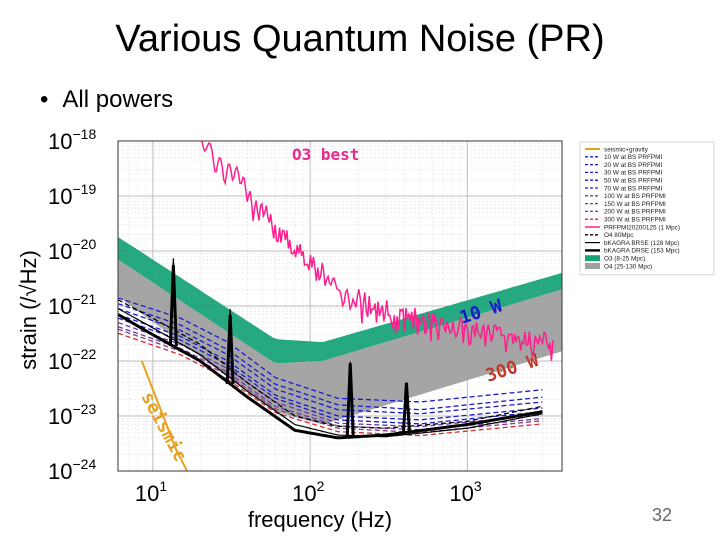  I want to click on legend-label: bKAGRA DRSE (153 Mpc), so click(642, 251).